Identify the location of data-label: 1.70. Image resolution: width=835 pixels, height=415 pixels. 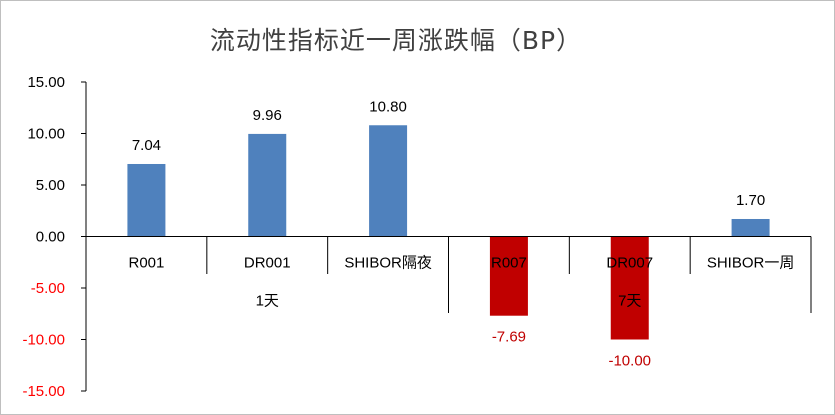
(750, 200).